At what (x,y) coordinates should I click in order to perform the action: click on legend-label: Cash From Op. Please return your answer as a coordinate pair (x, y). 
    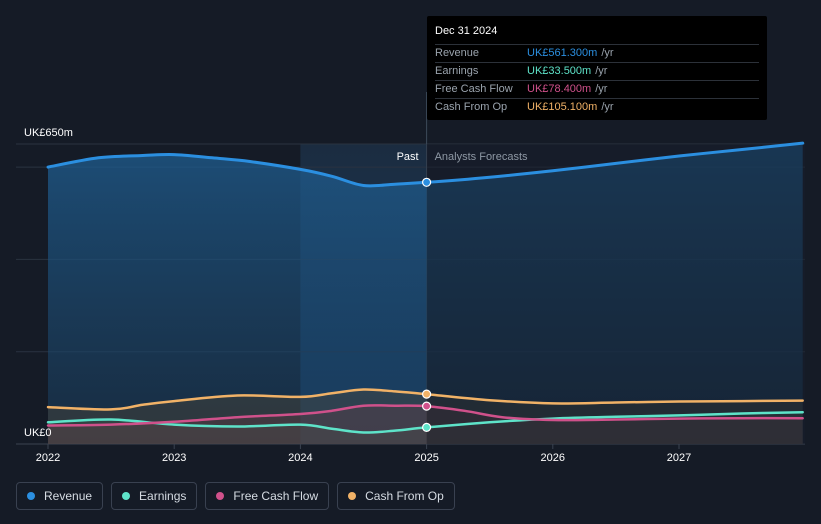
    Looking at the image, I should click on (404, 496).